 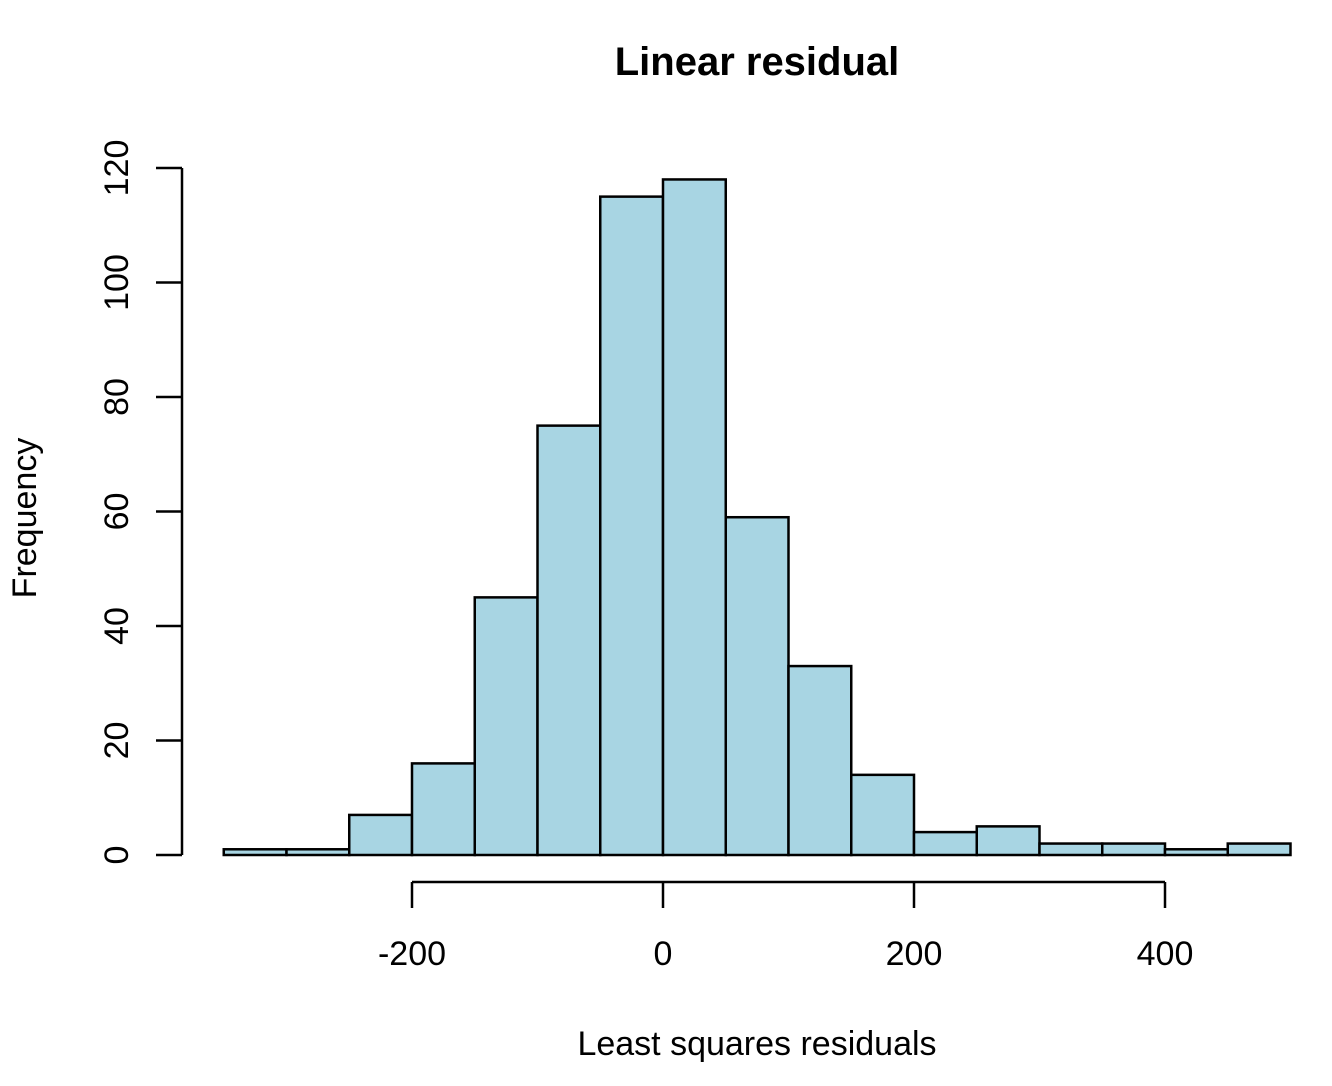 What do you see at coordinates (663, 954) in the screenshot?
I see `x-tick-label: 0` at bounding box center [663, 954].